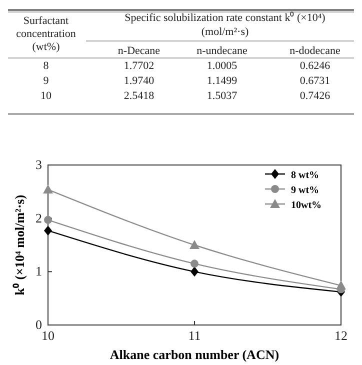 Image resolution: width=362 pixels, height=365 pixels. I want to click on text: Surfactant, so click(46, 21).